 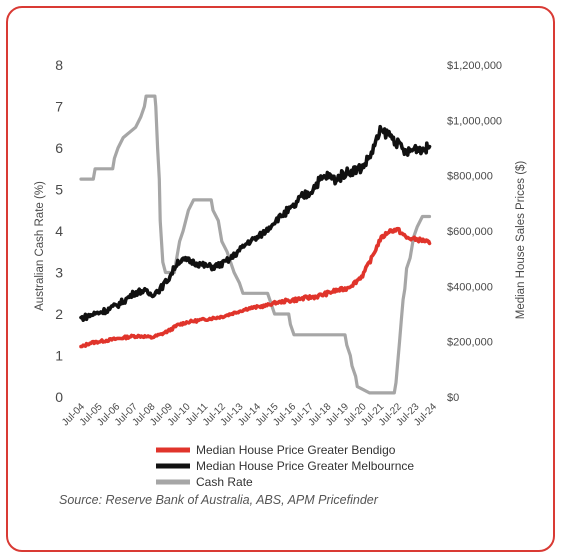 I want to click on left-tick-label: 0, so click(x=59, y=397).